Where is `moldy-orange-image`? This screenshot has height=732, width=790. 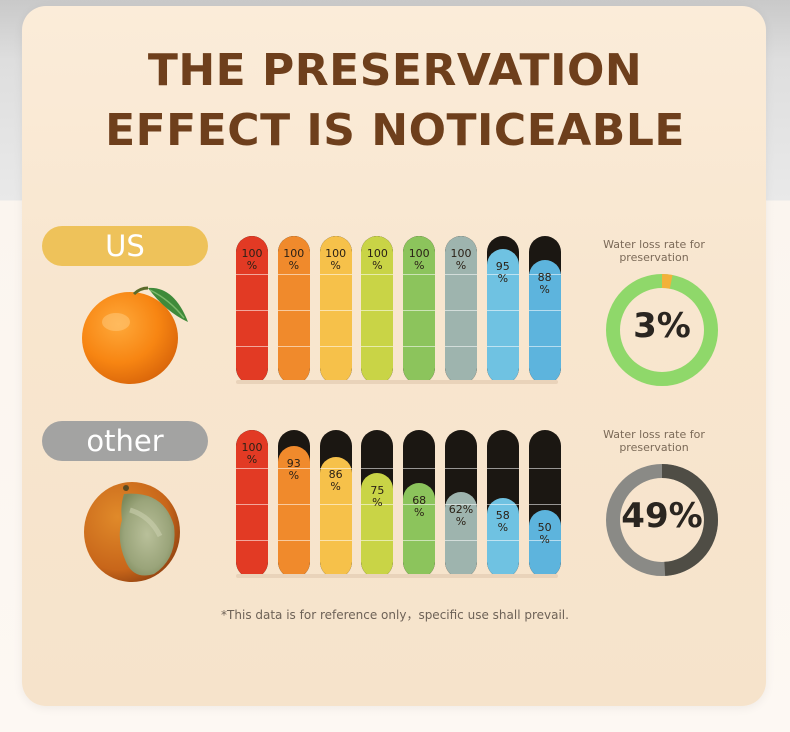
moldy-orange-image is located at coordinates (132, 532).